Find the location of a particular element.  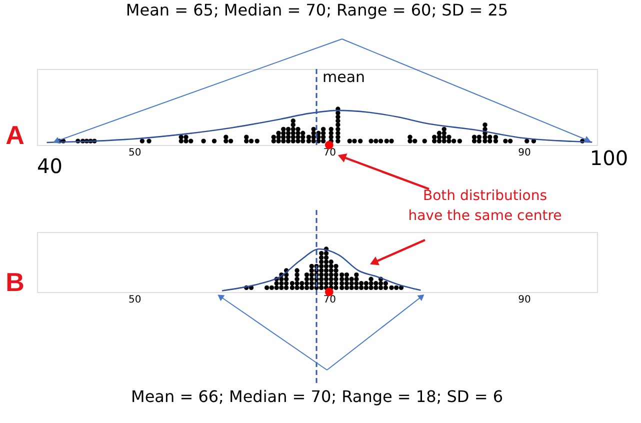

text: 100 is located at coordinates (609, 158).